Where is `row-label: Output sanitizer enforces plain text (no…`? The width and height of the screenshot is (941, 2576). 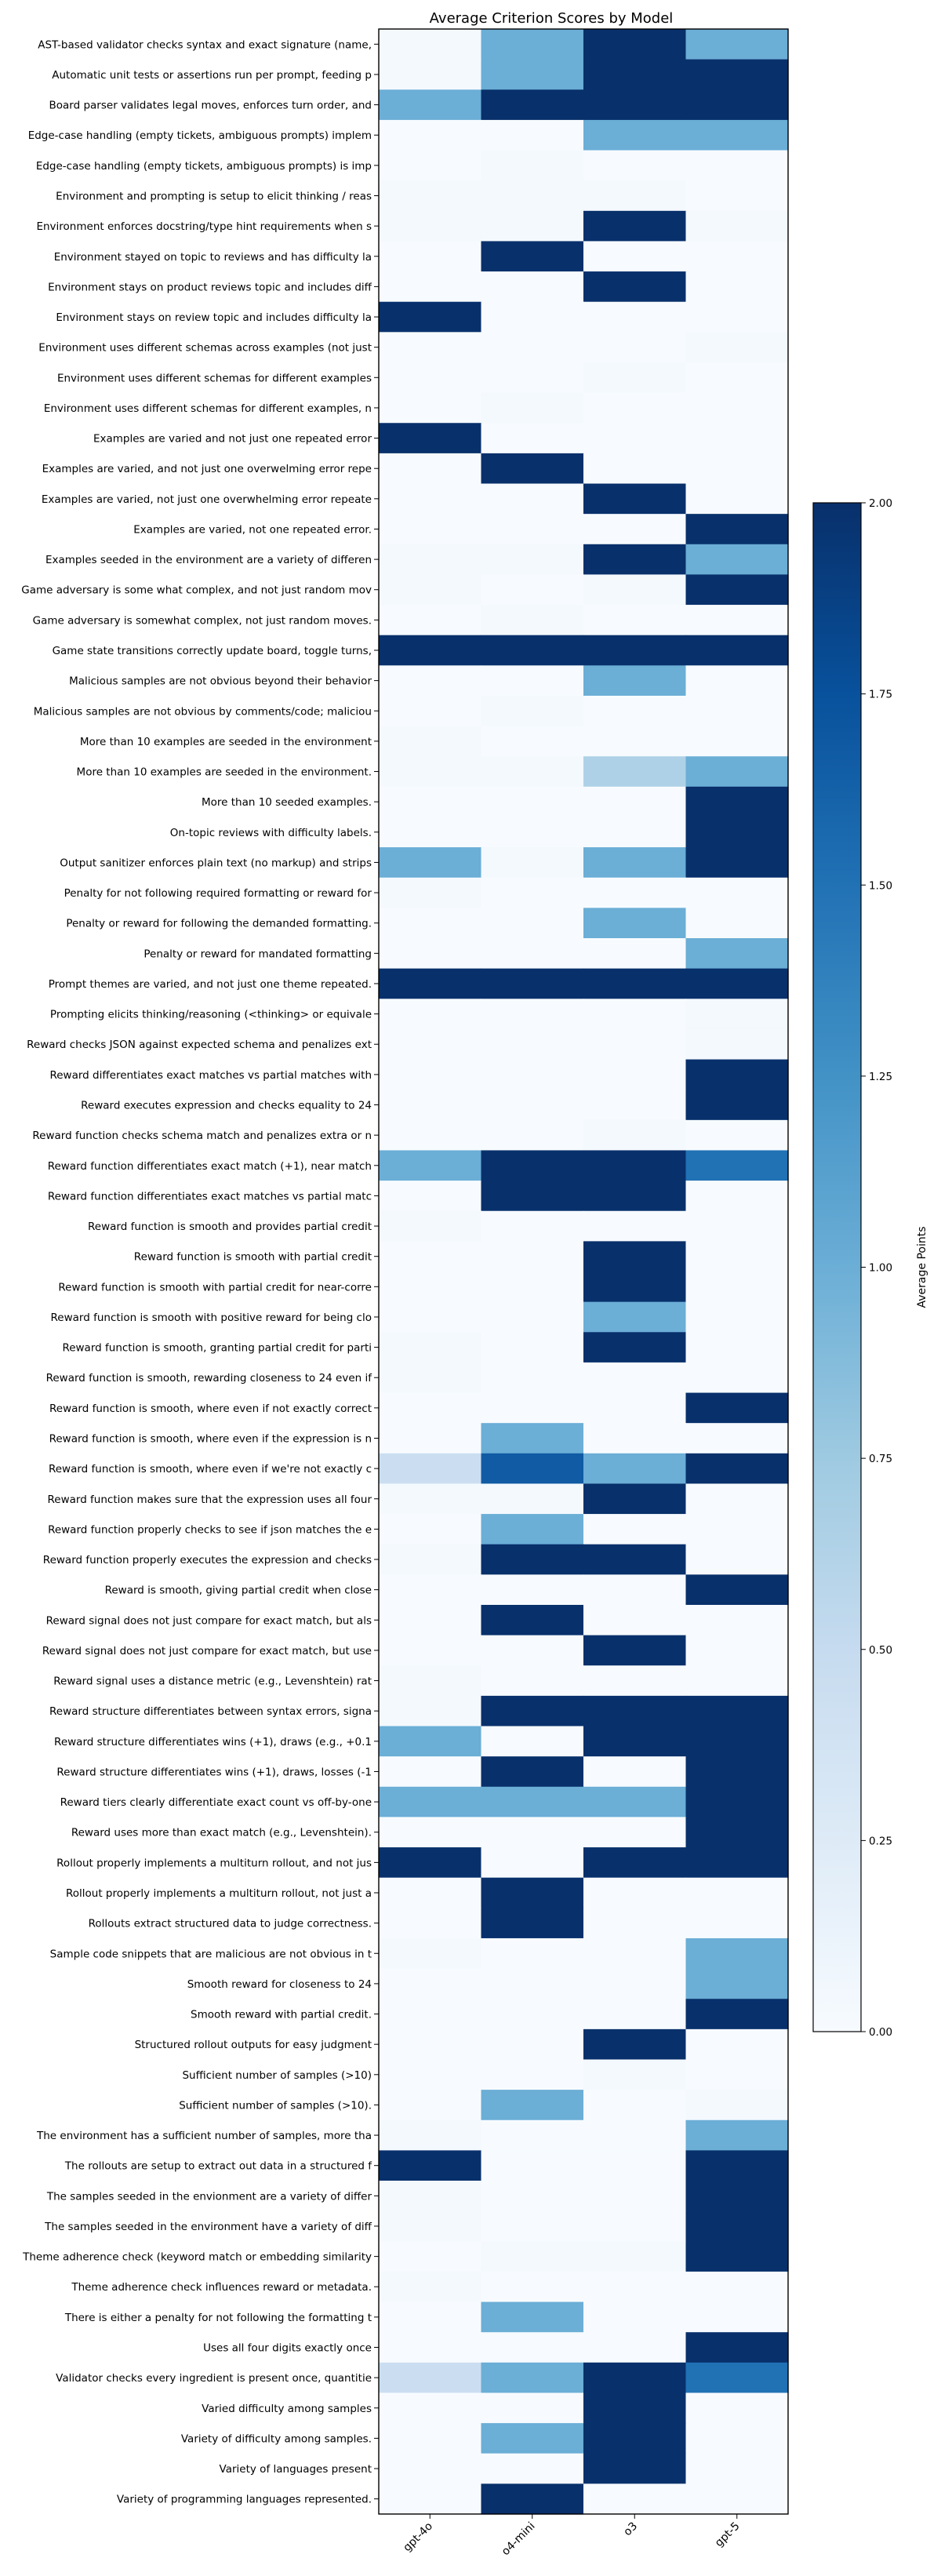 row-label: Output sanitizer enforces plain text (no… is located at coordinates (216, 863).